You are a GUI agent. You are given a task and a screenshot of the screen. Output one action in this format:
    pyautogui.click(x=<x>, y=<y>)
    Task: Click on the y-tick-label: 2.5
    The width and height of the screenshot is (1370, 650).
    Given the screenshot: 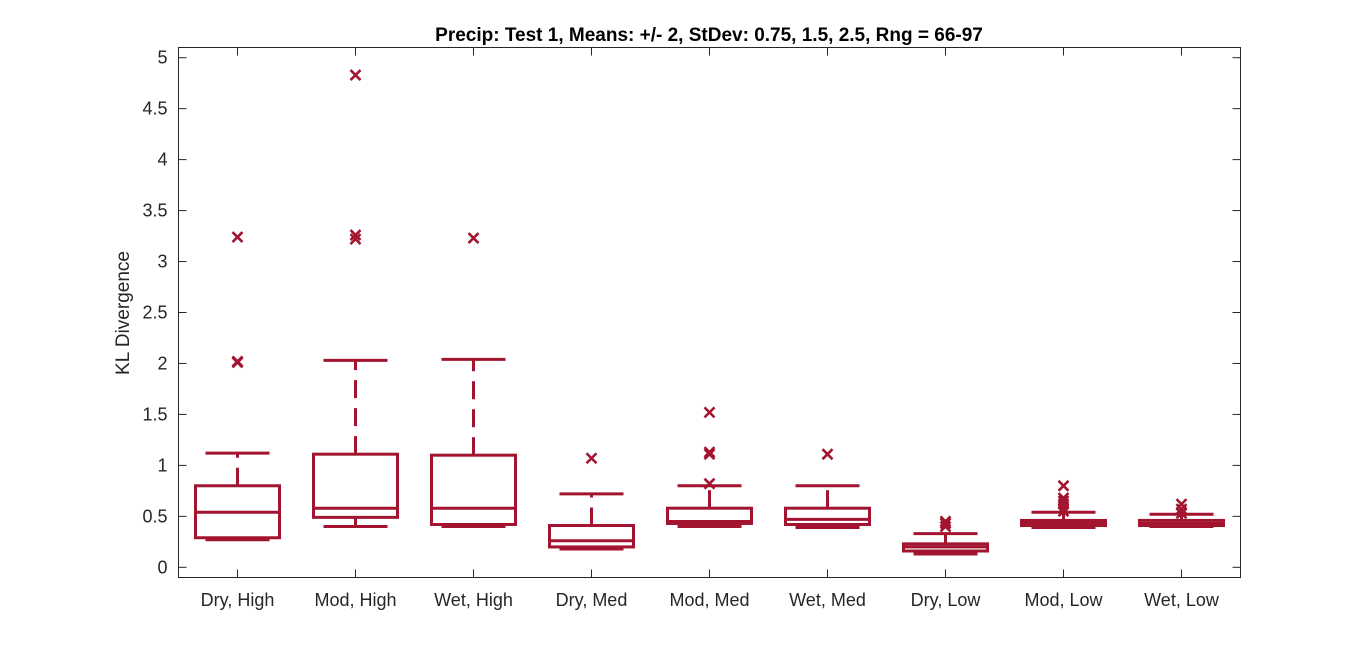 What is the action you would take?
    pyautogui.click(x=154, y=313)
    